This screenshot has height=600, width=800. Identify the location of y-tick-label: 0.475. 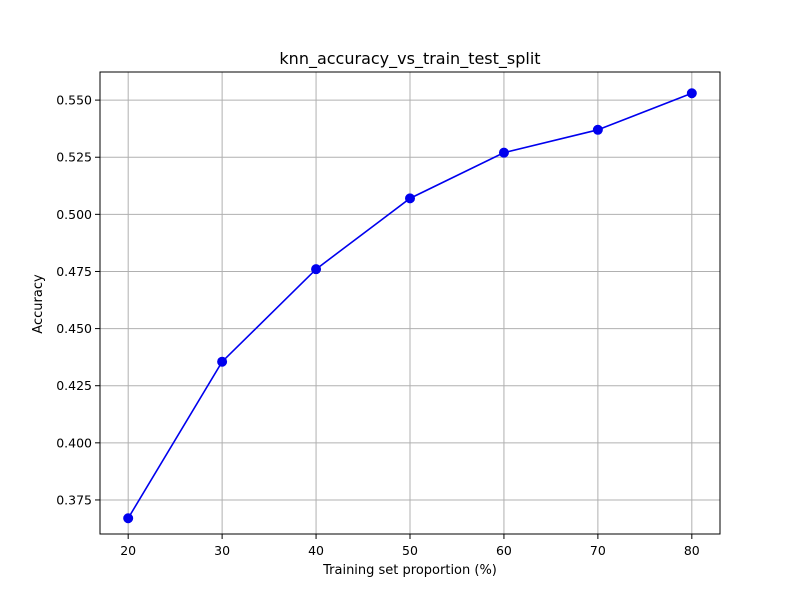
(74, 271).